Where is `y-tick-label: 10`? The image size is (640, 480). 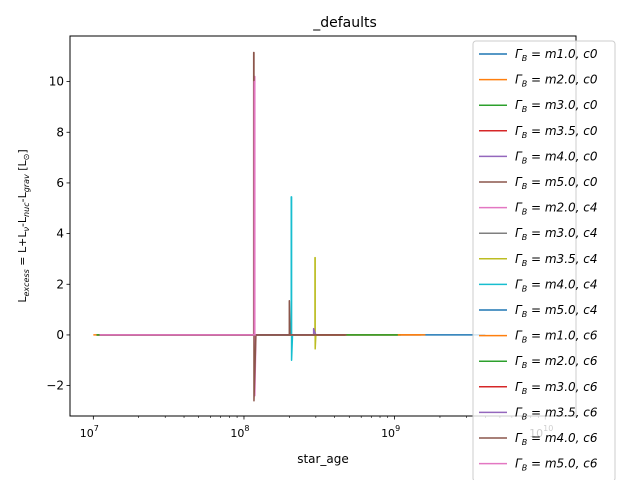 y-tick-label: 10 is located at coordinates (56, 82).